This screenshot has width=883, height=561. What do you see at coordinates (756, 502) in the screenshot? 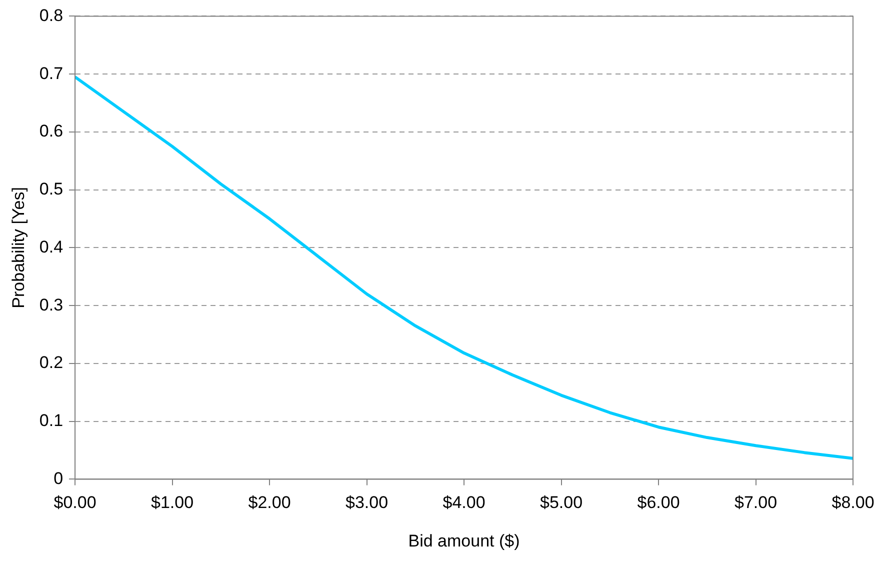
I see `x-tick-label: $7.00` at bounding box center [756, 502].